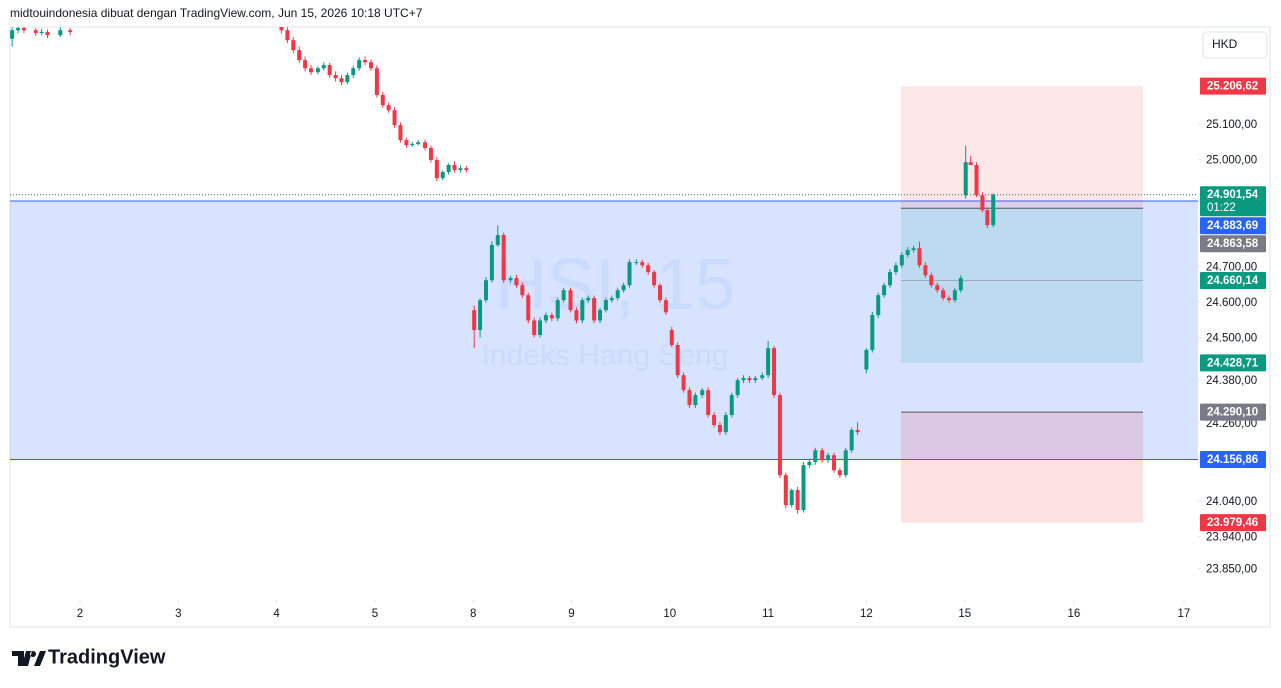  I want to click on brand-logo, so click(29, 658).